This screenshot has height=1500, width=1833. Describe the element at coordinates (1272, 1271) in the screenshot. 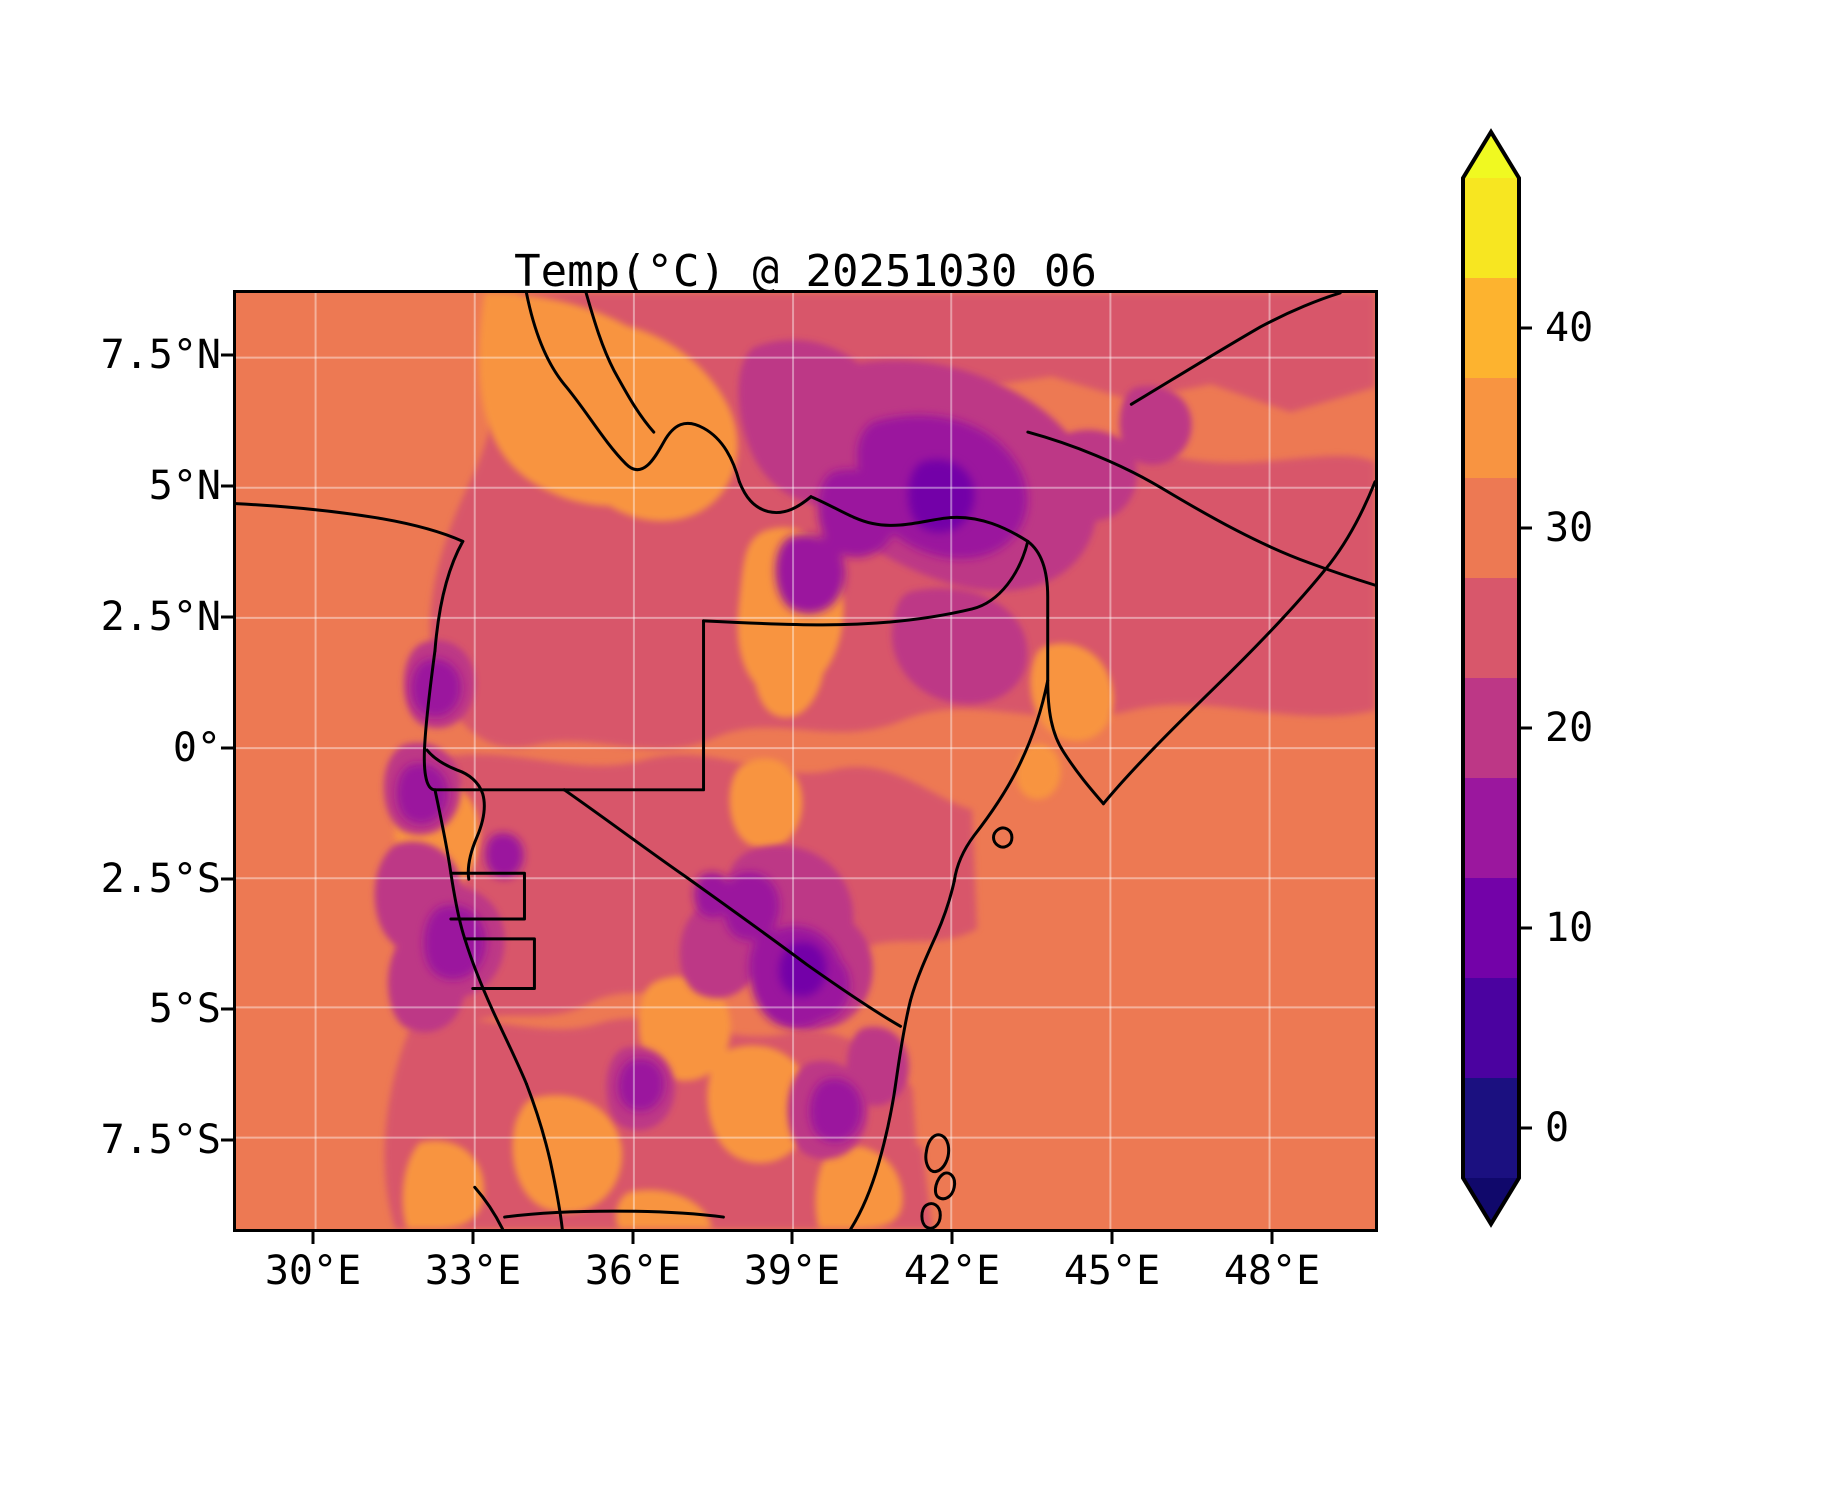

I see `xtick-label-48e: 48°E` at that location.